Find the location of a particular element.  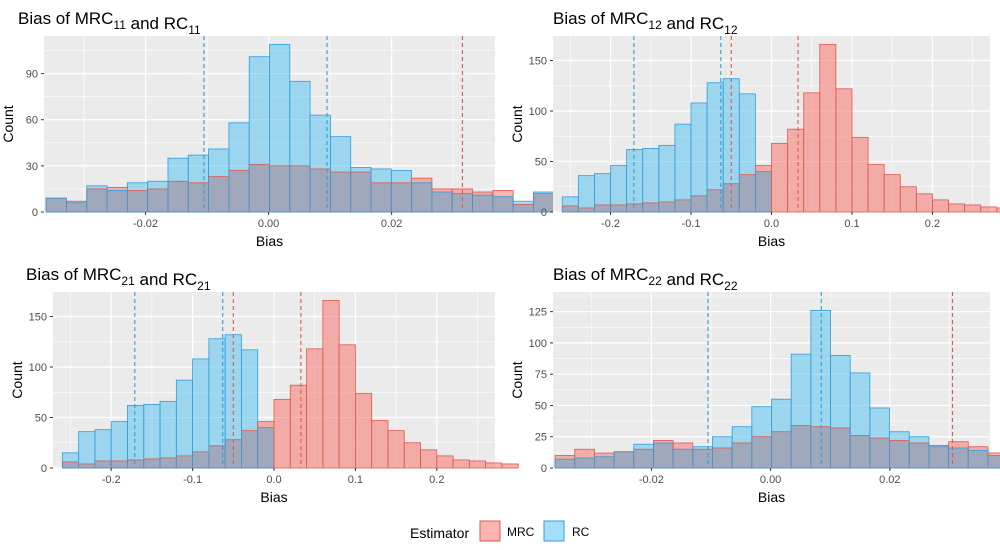

y-tick-label: 150 is located at coordinates (538, 62).